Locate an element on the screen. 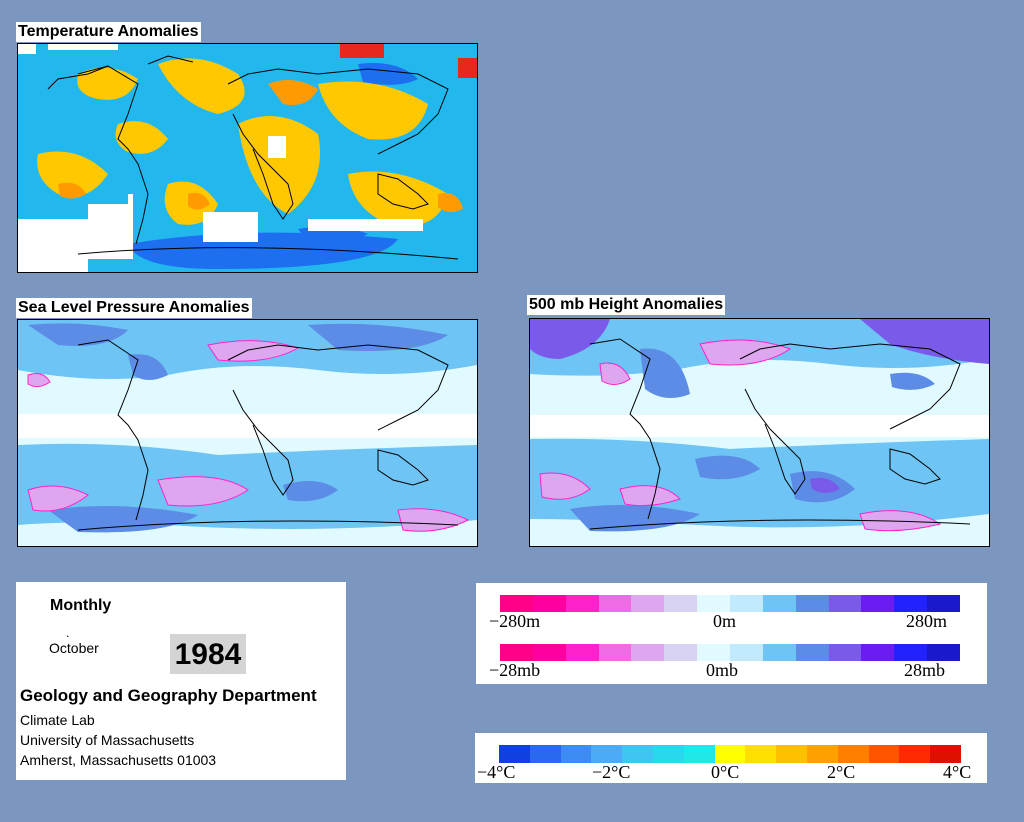 The image size is (1024, 822). temp-legend-neg2: −2°C is located at coordinates (611, 772).